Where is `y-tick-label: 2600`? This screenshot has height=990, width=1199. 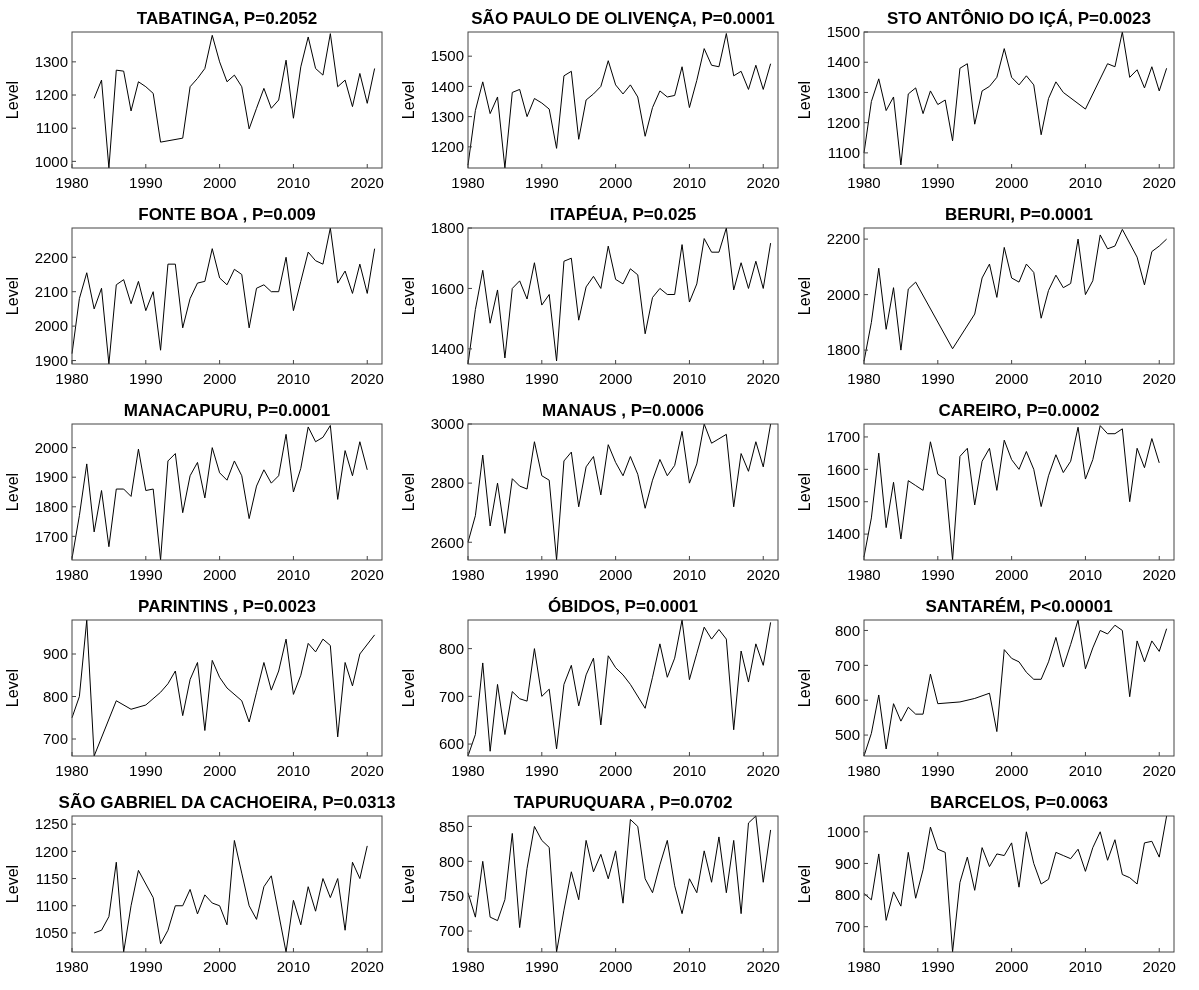
y-tick-label: 2600 is located at coordinates (447, 542).